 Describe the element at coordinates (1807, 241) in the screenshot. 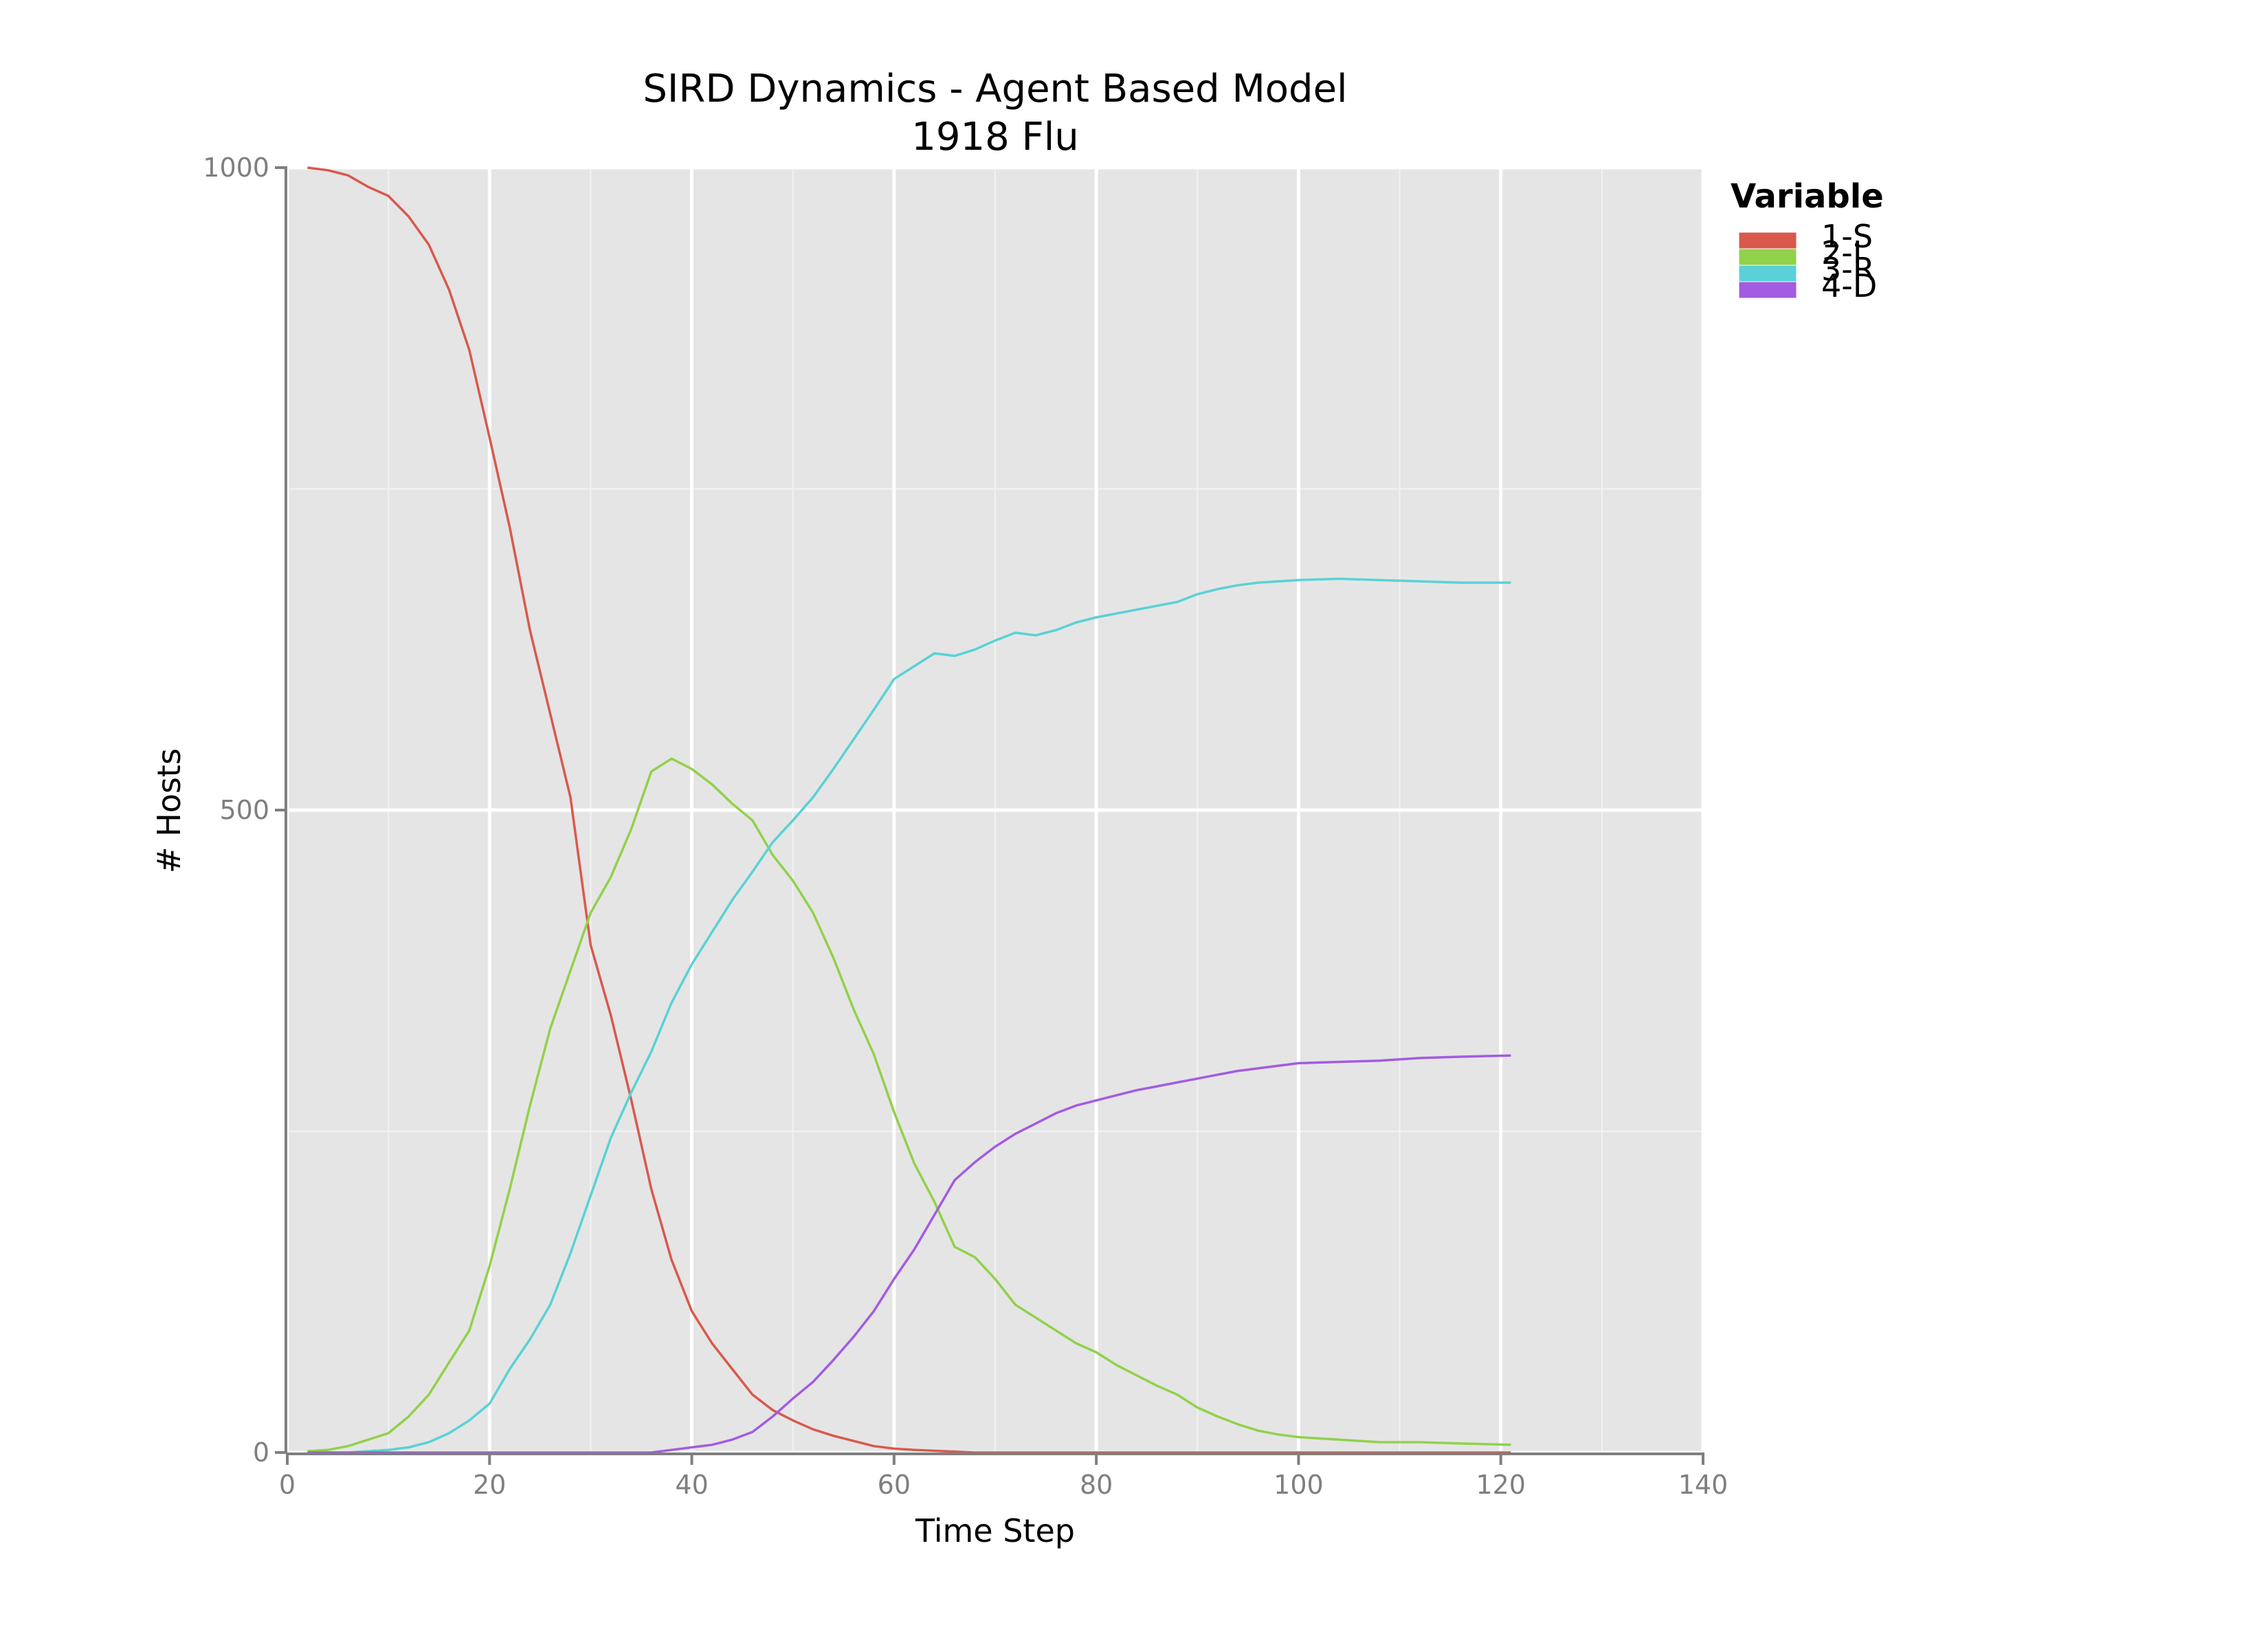

I see `legend: Variable 1-S2-I3-R4-D` at that location.